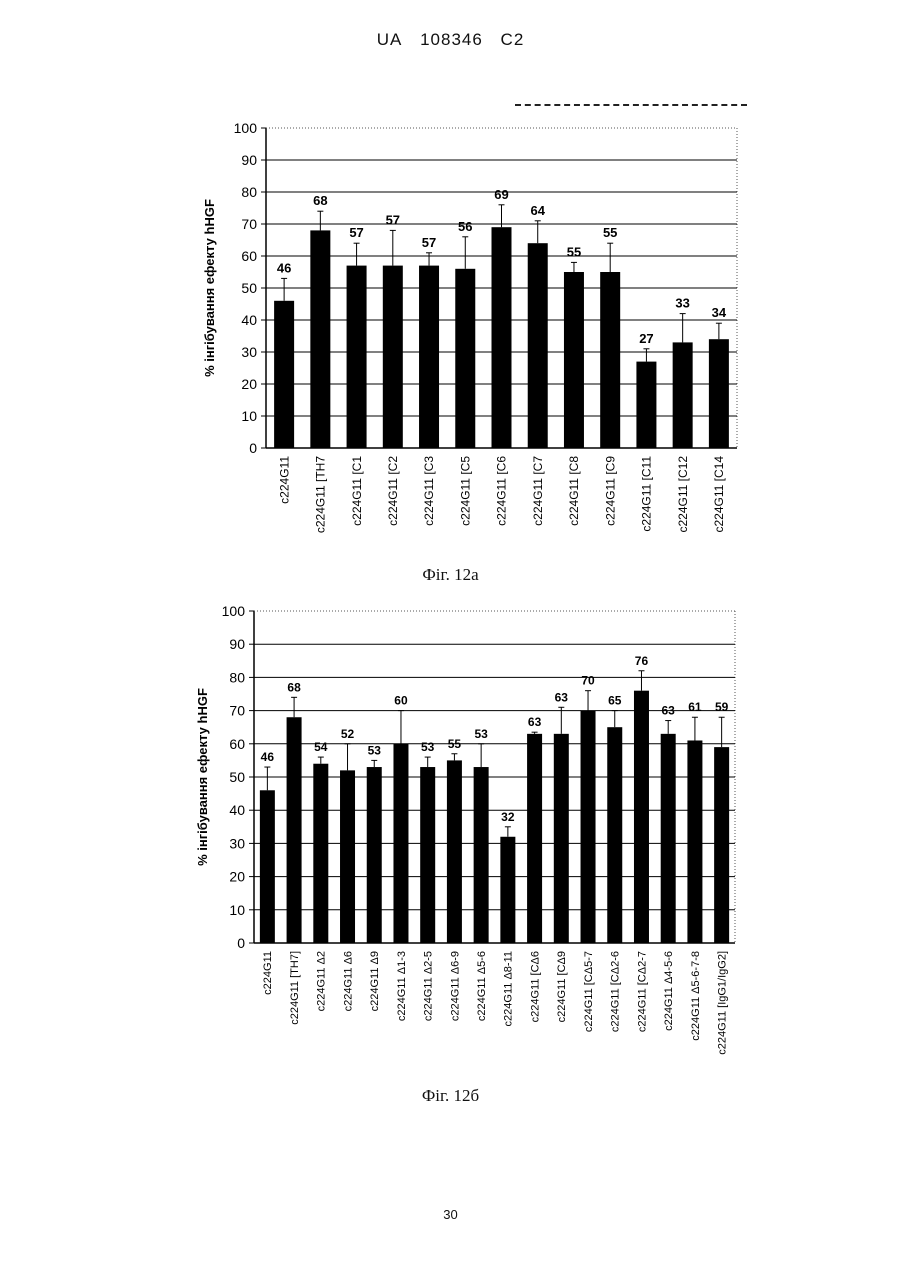  I want to click on y-tick-label: 10, so click(237, 910).